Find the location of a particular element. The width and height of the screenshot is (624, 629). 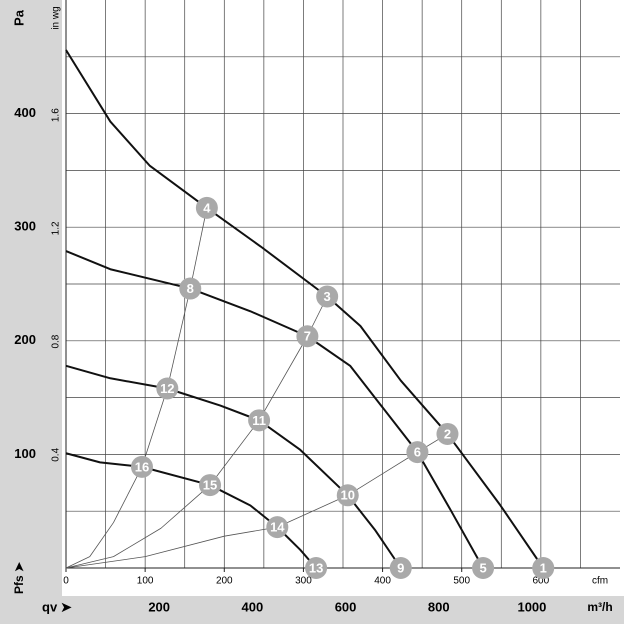

point-label: 11 is located at coordinates (259, 420).